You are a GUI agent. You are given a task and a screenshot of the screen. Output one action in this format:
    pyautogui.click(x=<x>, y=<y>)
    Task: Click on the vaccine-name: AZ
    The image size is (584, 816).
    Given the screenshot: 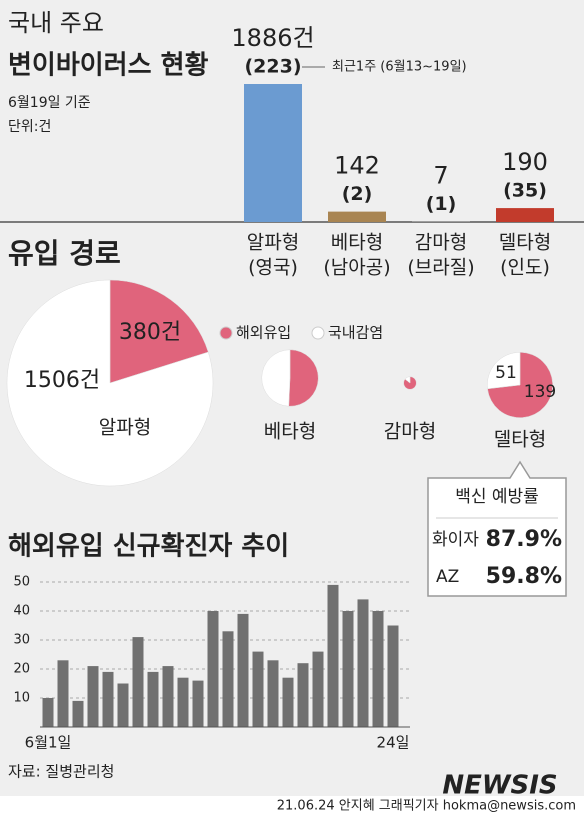 What is the action you would take?
    pyautogui.click(x=447, y=577)
    